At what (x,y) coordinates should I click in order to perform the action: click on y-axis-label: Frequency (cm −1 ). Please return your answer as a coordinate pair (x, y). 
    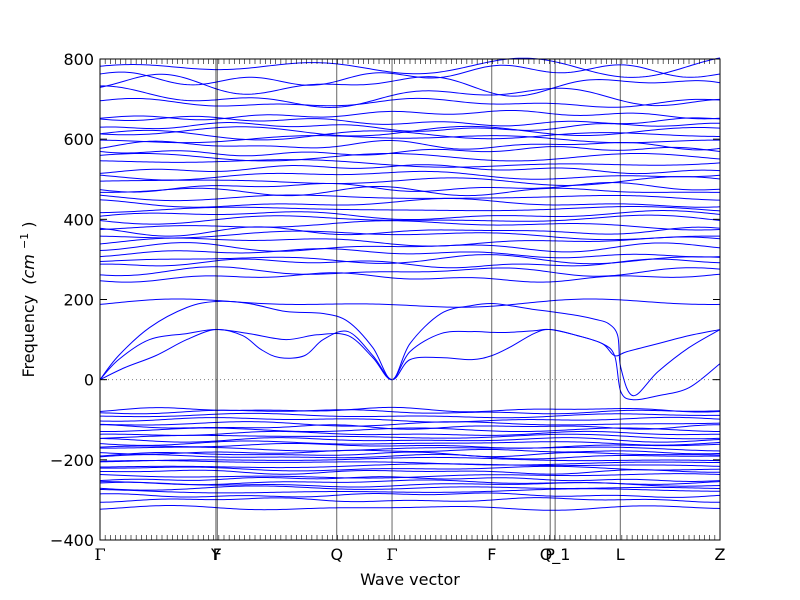
    Looking at the image, I should click on (25, 299).